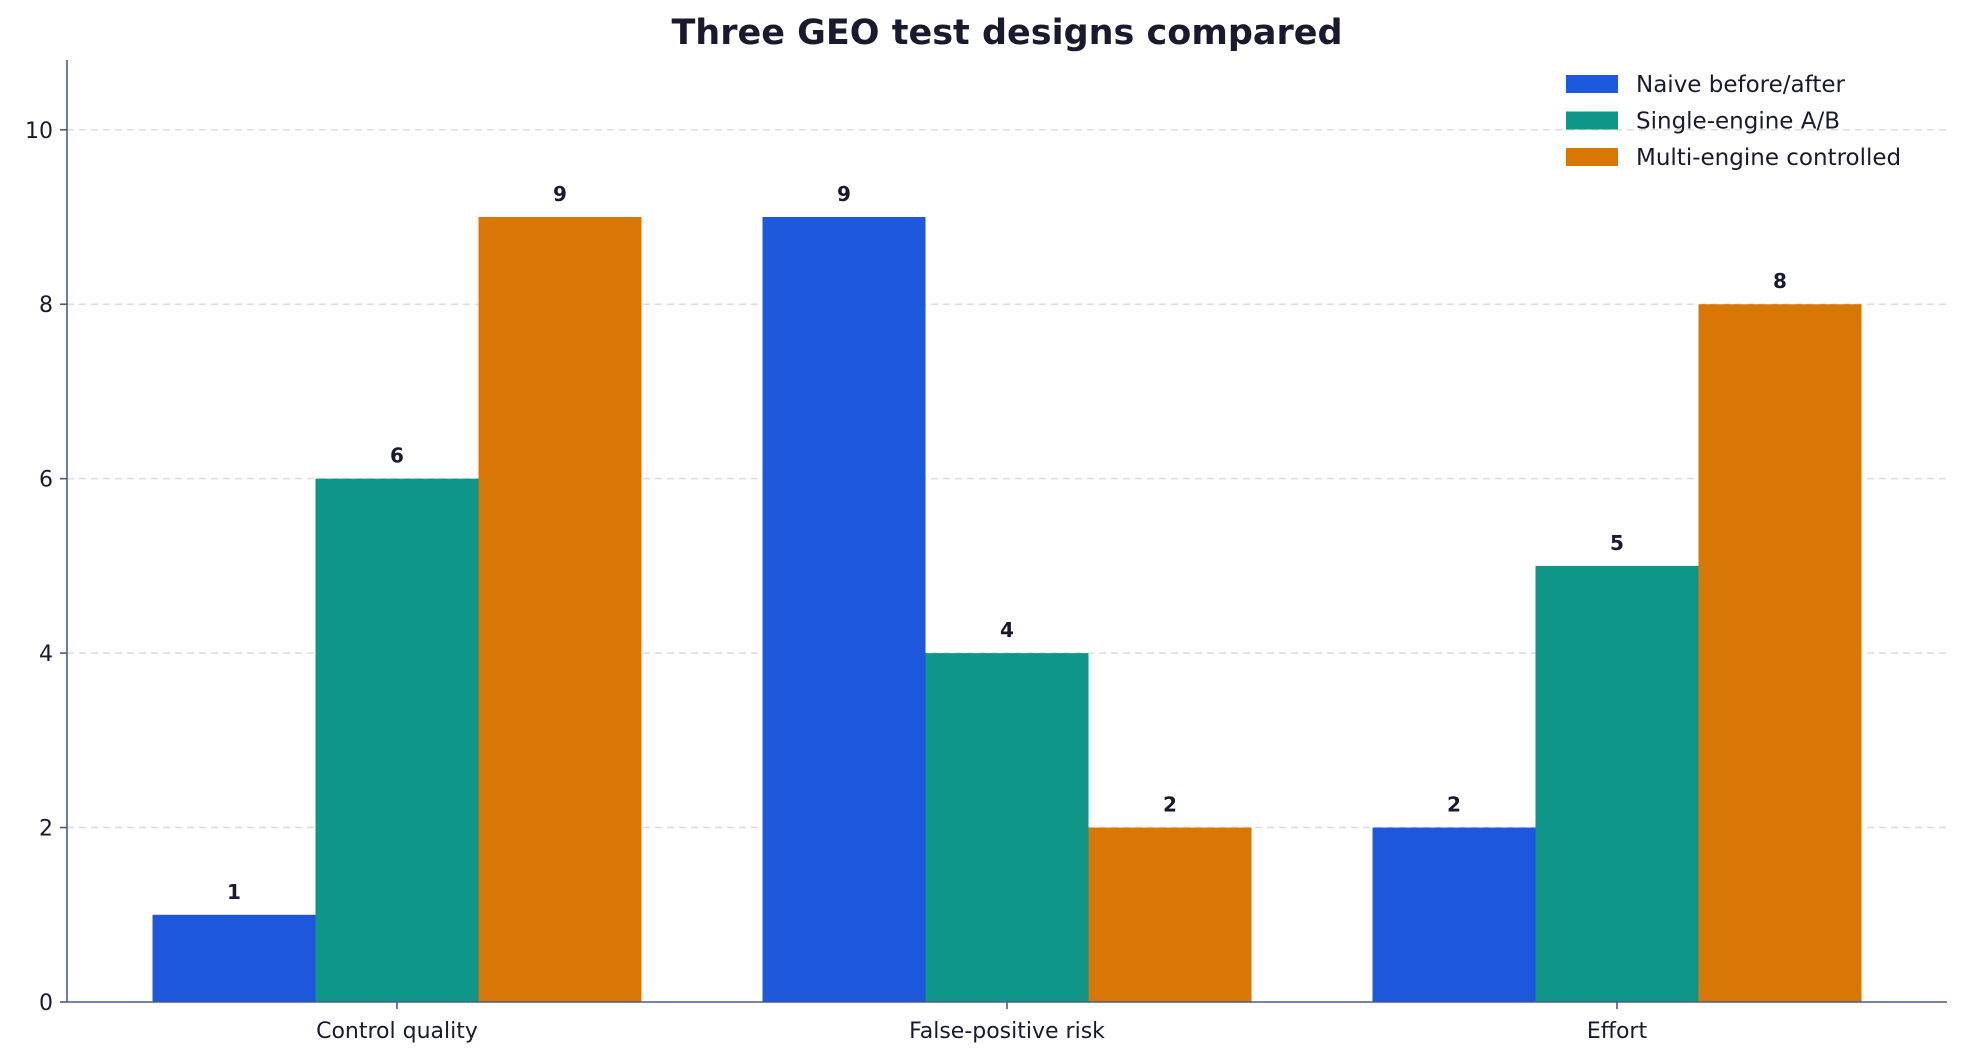  What do you see at coordinates (46, 305) in the screenshot?
I see `y-tick-label-8: 8` at bounding box center [46, 305].